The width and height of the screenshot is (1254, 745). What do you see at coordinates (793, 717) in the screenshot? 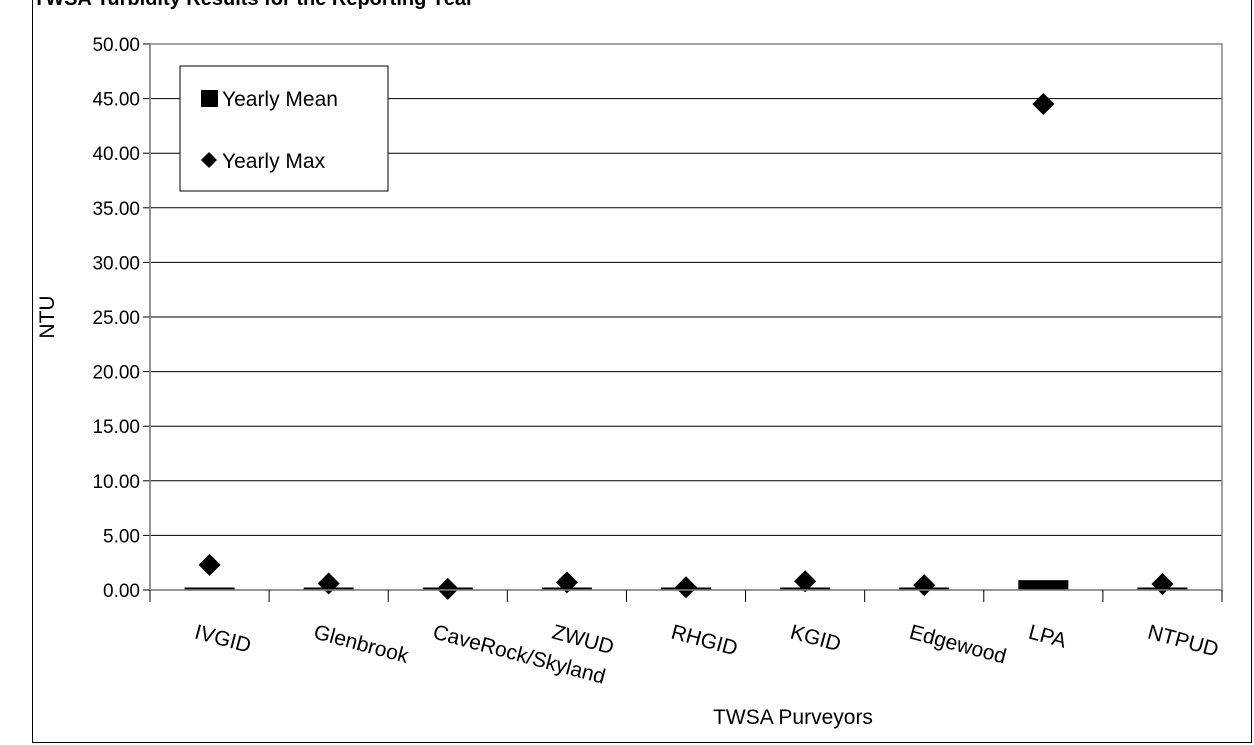
I see `x-axis-title: TWSA Purveyors` at bounding box center [793, 717].